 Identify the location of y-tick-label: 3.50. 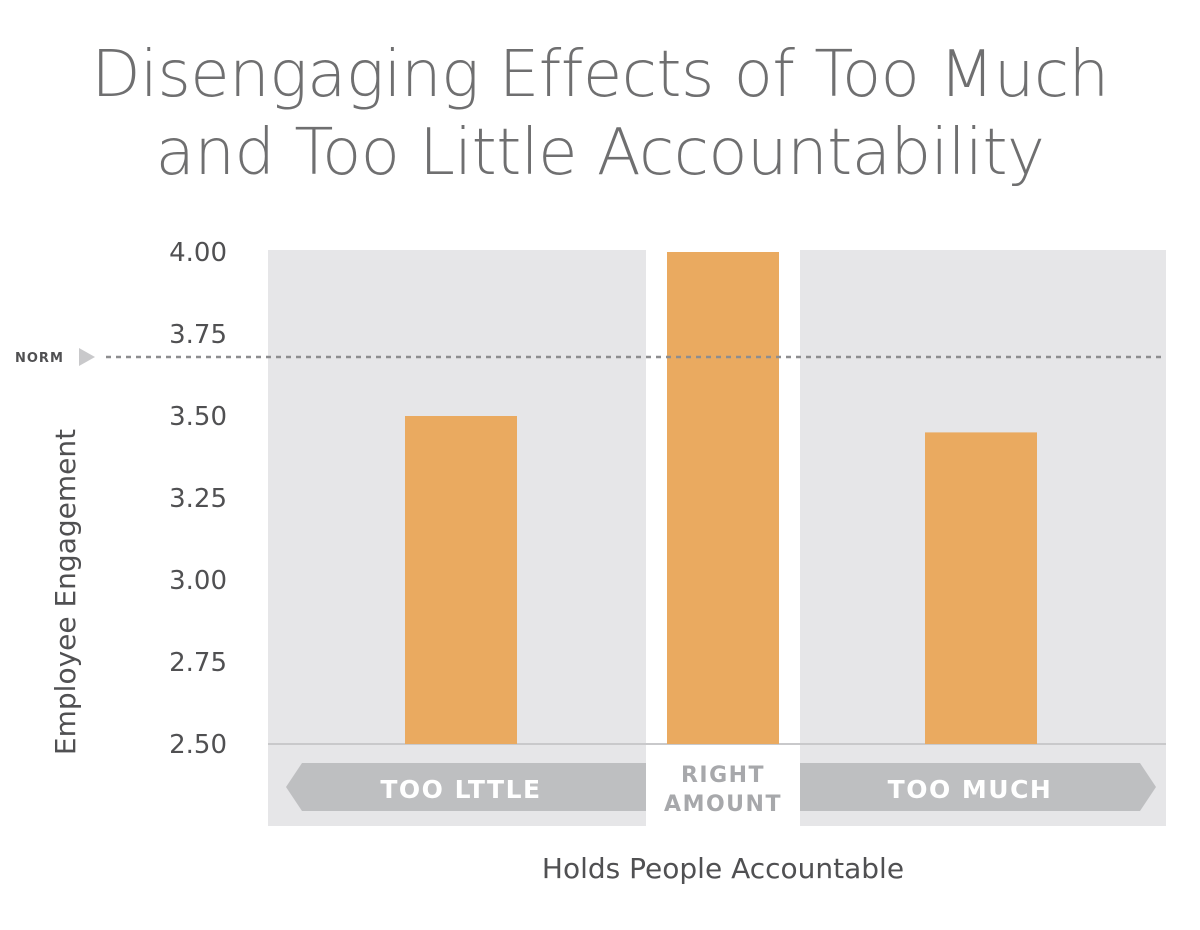
(198, 417).